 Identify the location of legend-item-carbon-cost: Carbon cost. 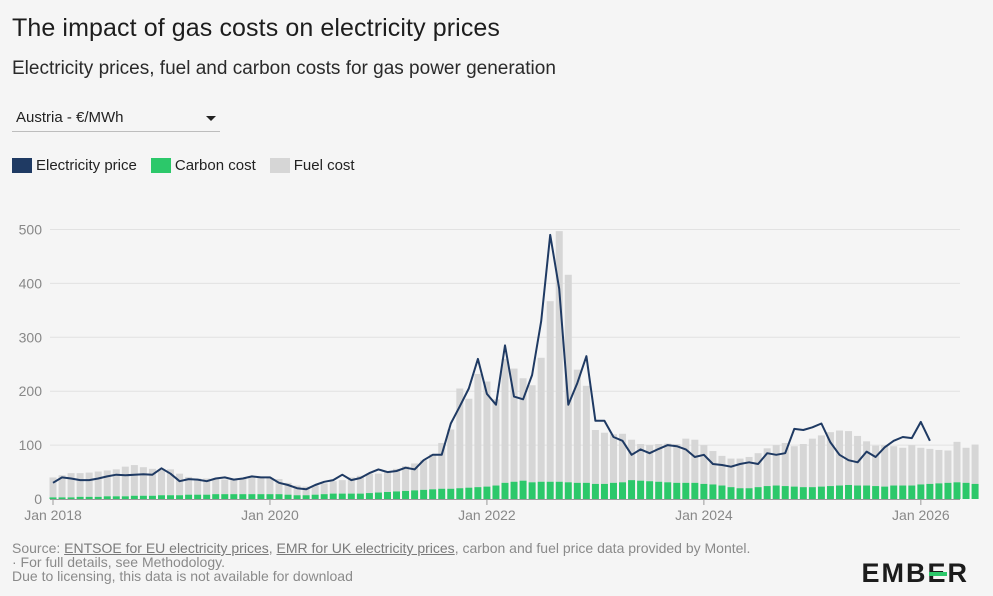
(203, 165).